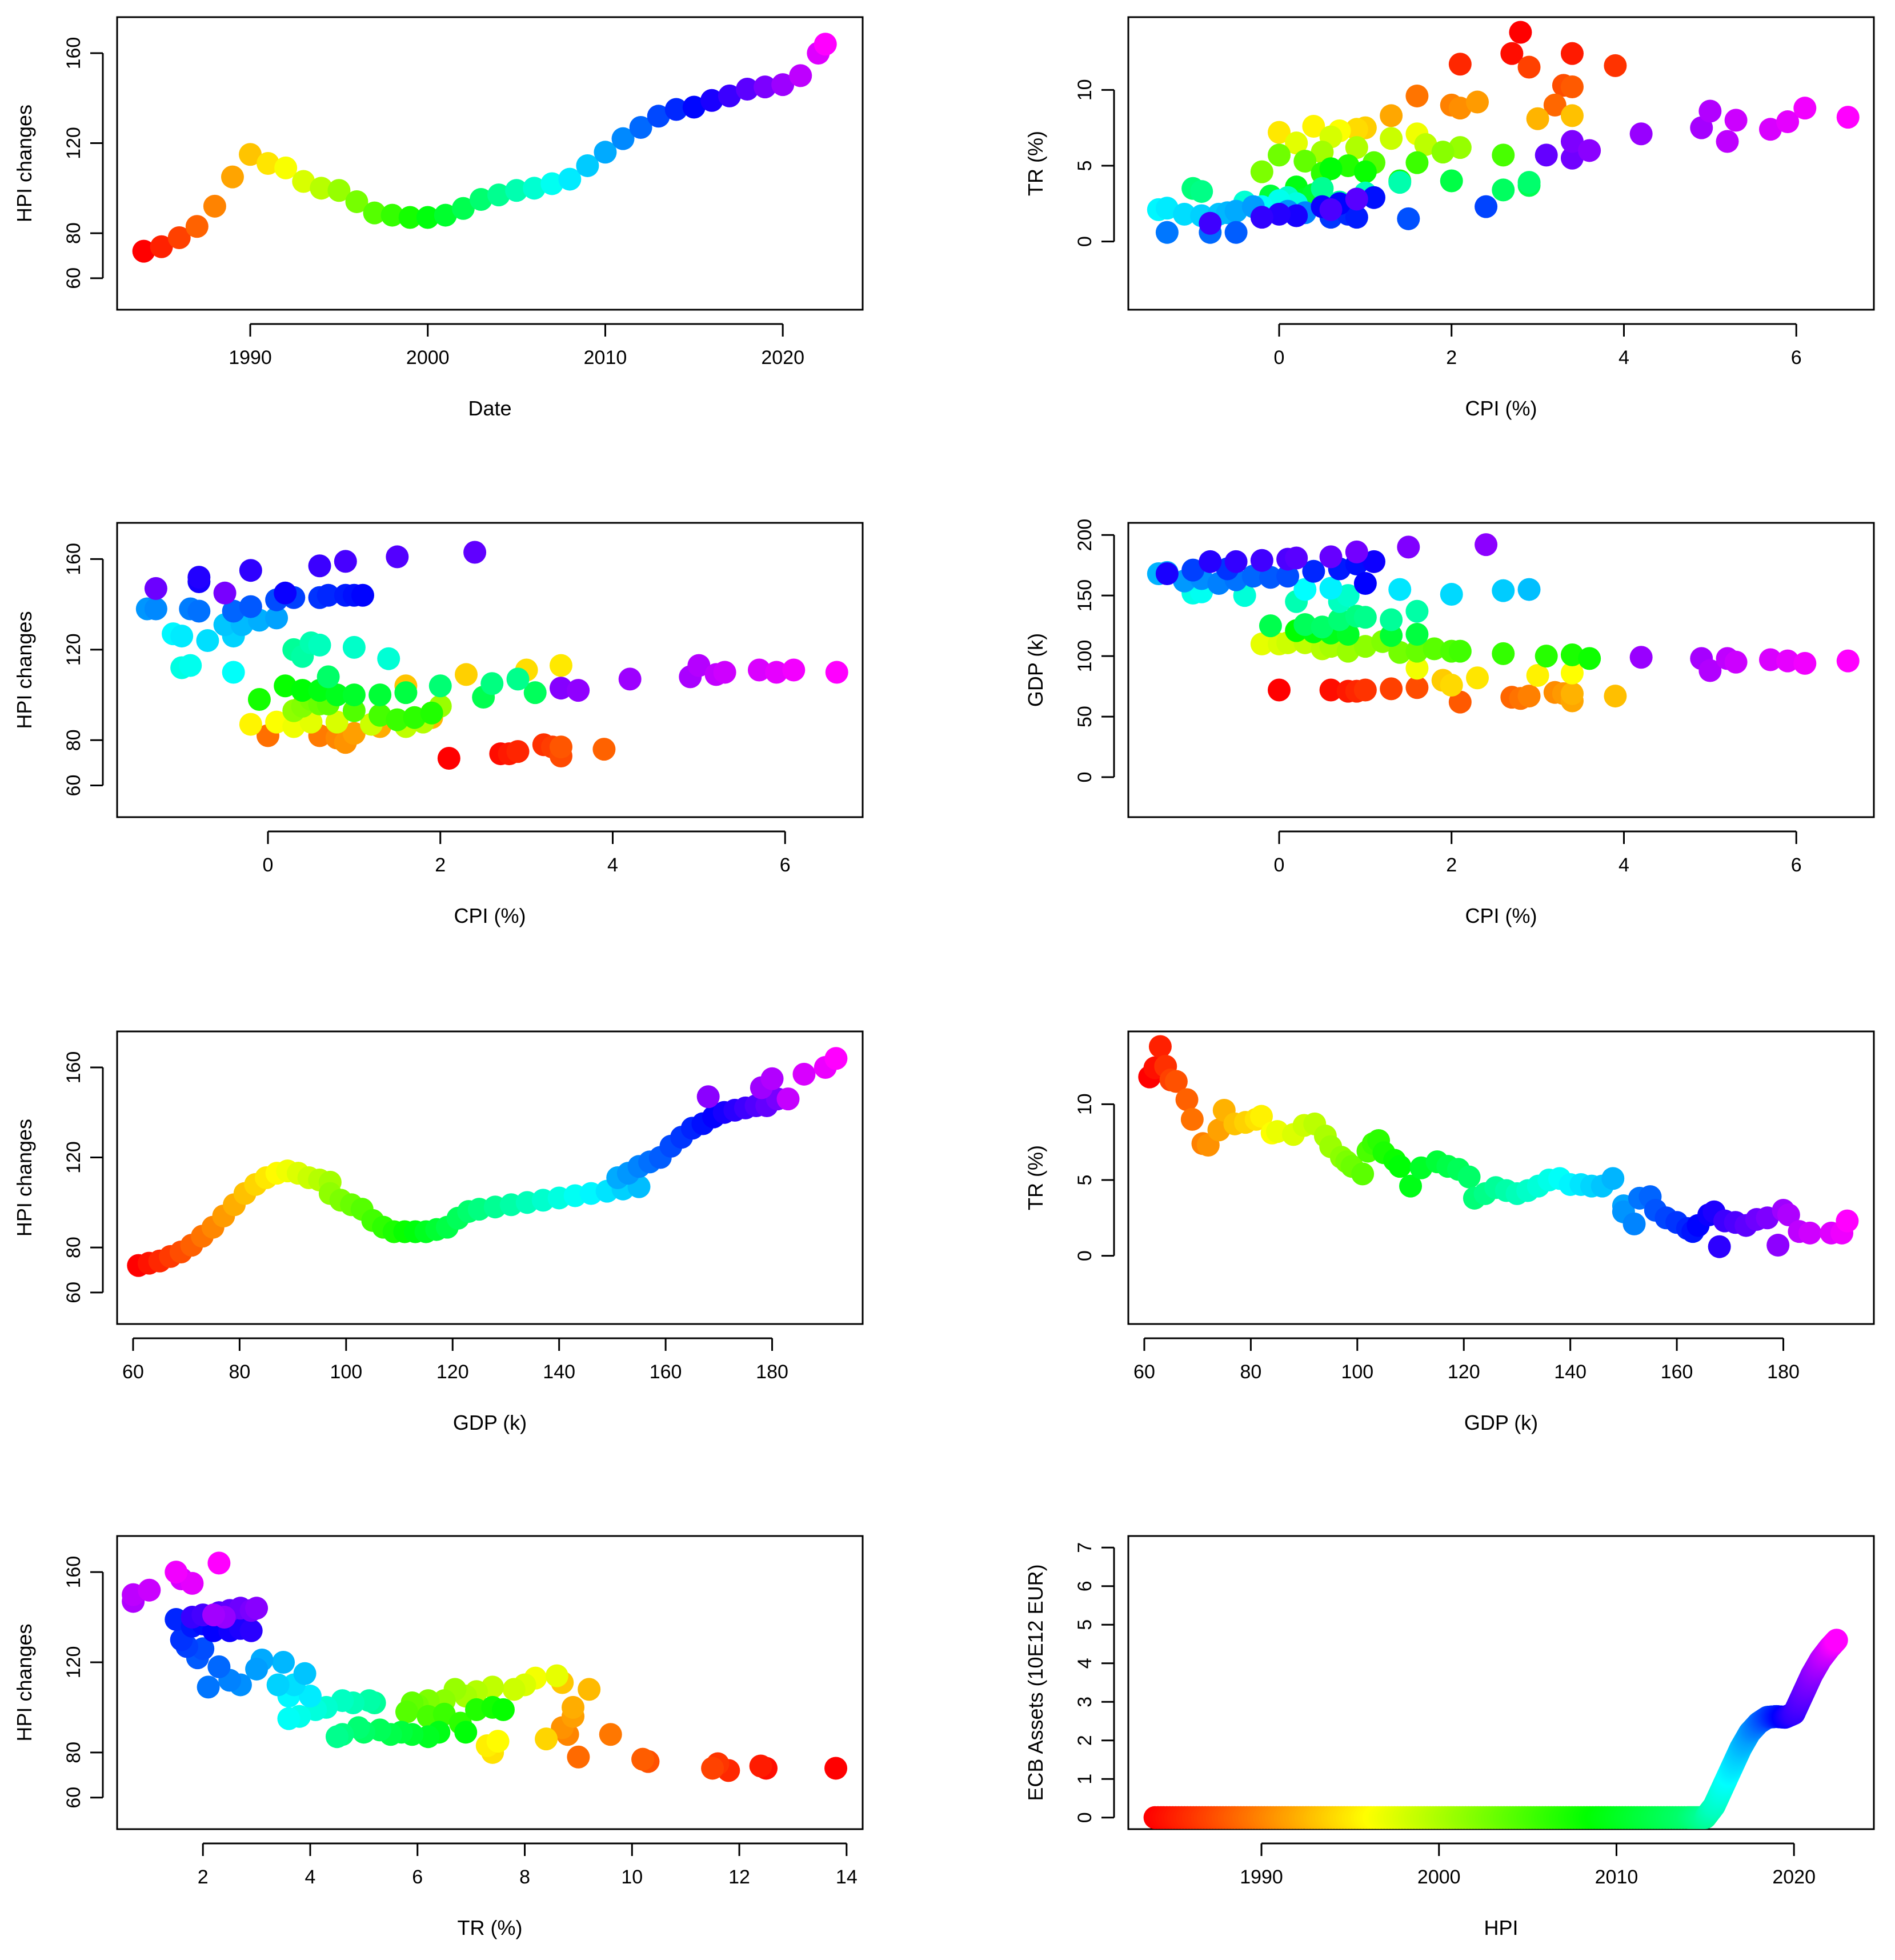 Image resolution: width=1895 pixels, height=1960 pixels. I want to click on x-axis-title: GDP (k), so click(490, 1422).